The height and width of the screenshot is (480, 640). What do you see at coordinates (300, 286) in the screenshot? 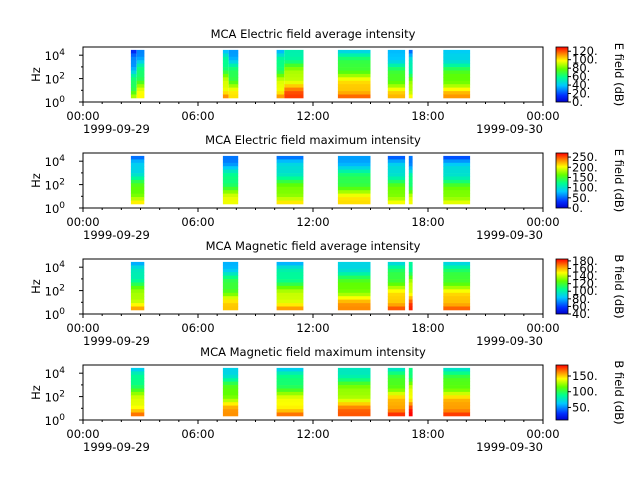
I see `spectrogram-blocks` at bounding box center [300, 286].